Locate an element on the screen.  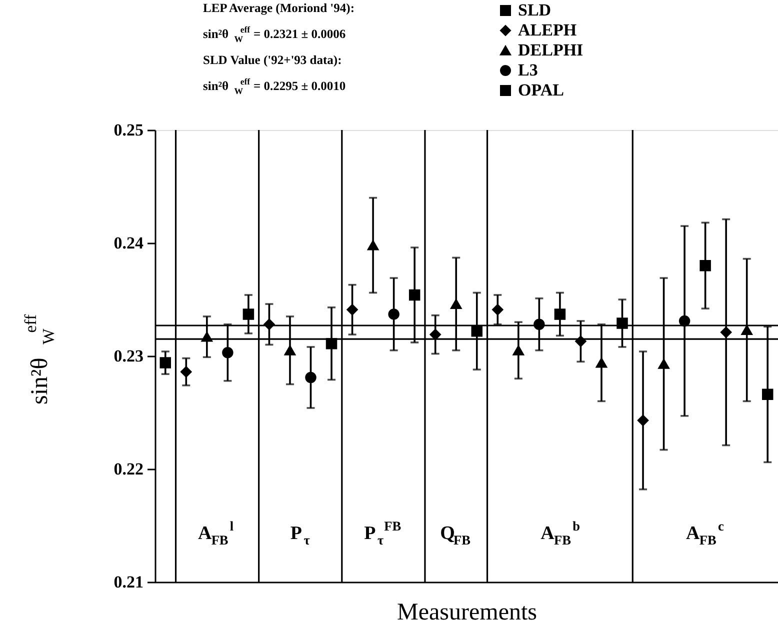
legend-label: DELPHI is located at coordinates (551, 50).